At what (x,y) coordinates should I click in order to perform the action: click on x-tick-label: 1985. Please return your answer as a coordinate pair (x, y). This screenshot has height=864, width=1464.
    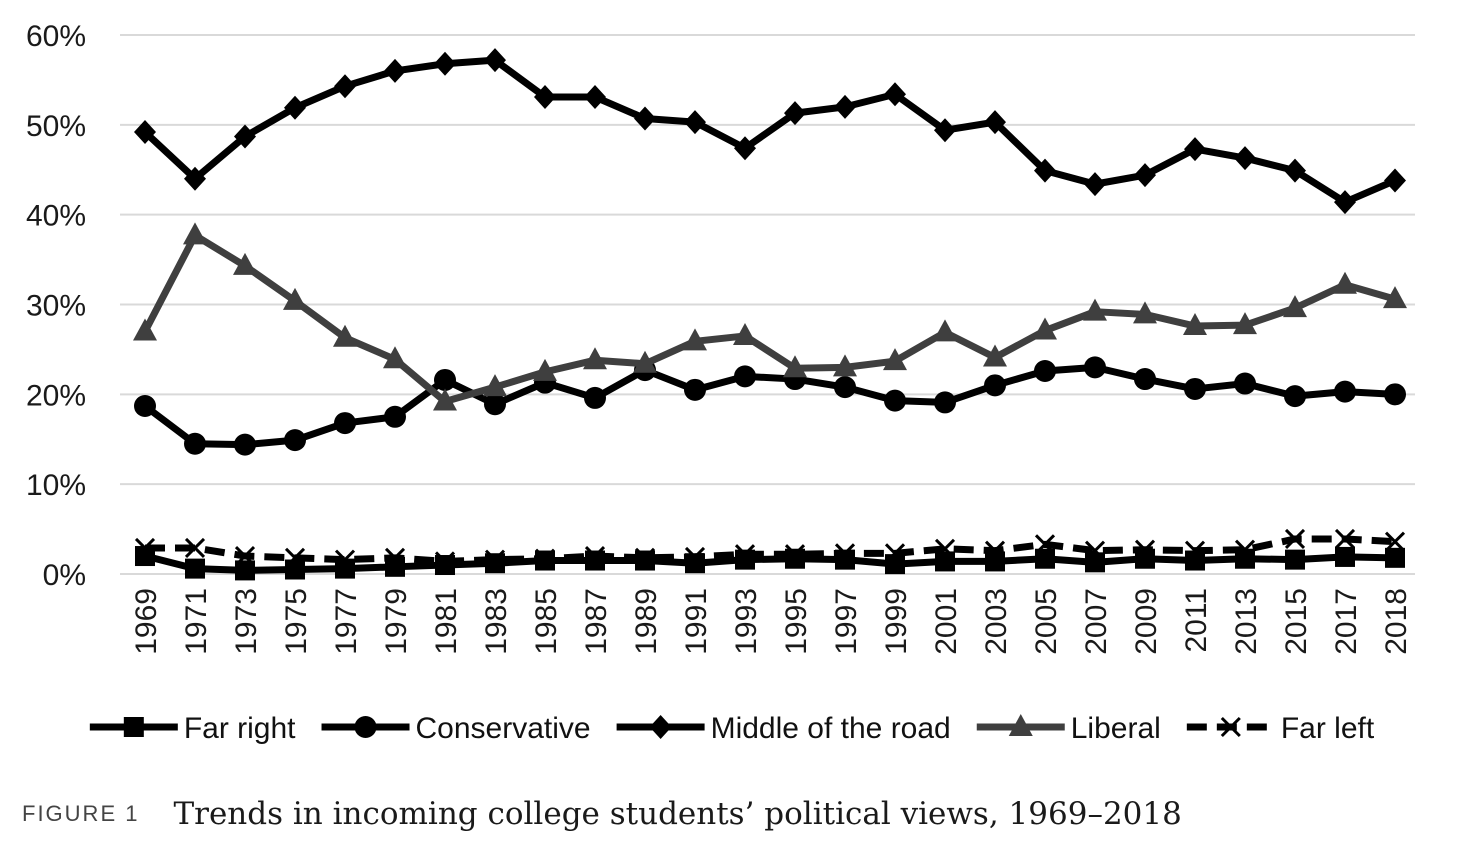
    Looking at the image, I should click on (546, 621).